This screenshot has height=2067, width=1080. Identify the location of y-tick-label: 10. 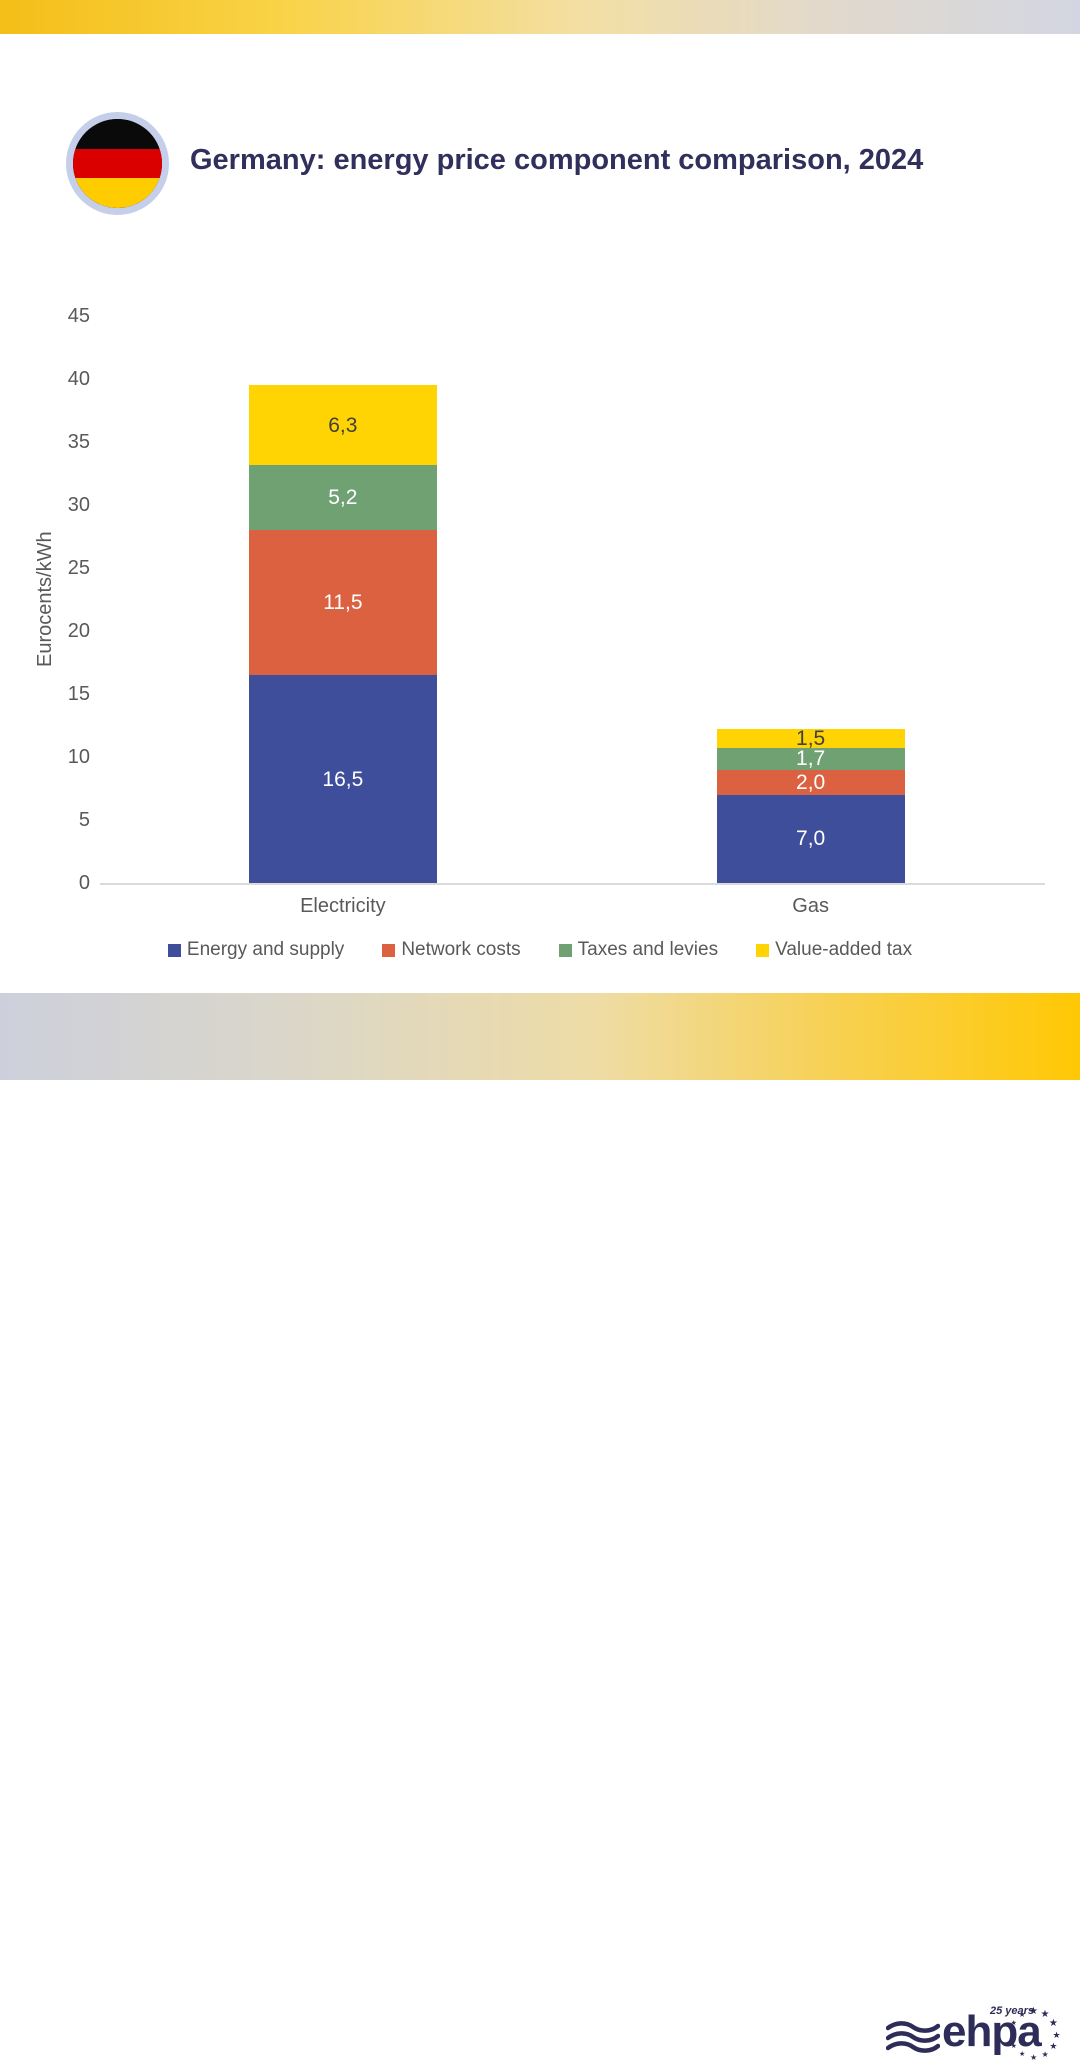
(78, 757).